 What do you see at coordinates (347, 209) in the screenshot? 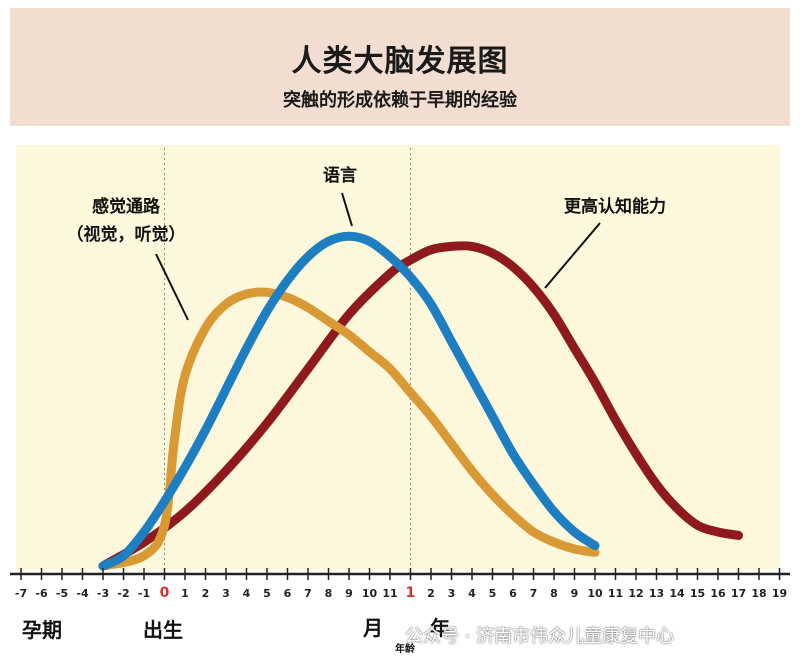
I see `language-leader-line` at bounding box center [347, 209].